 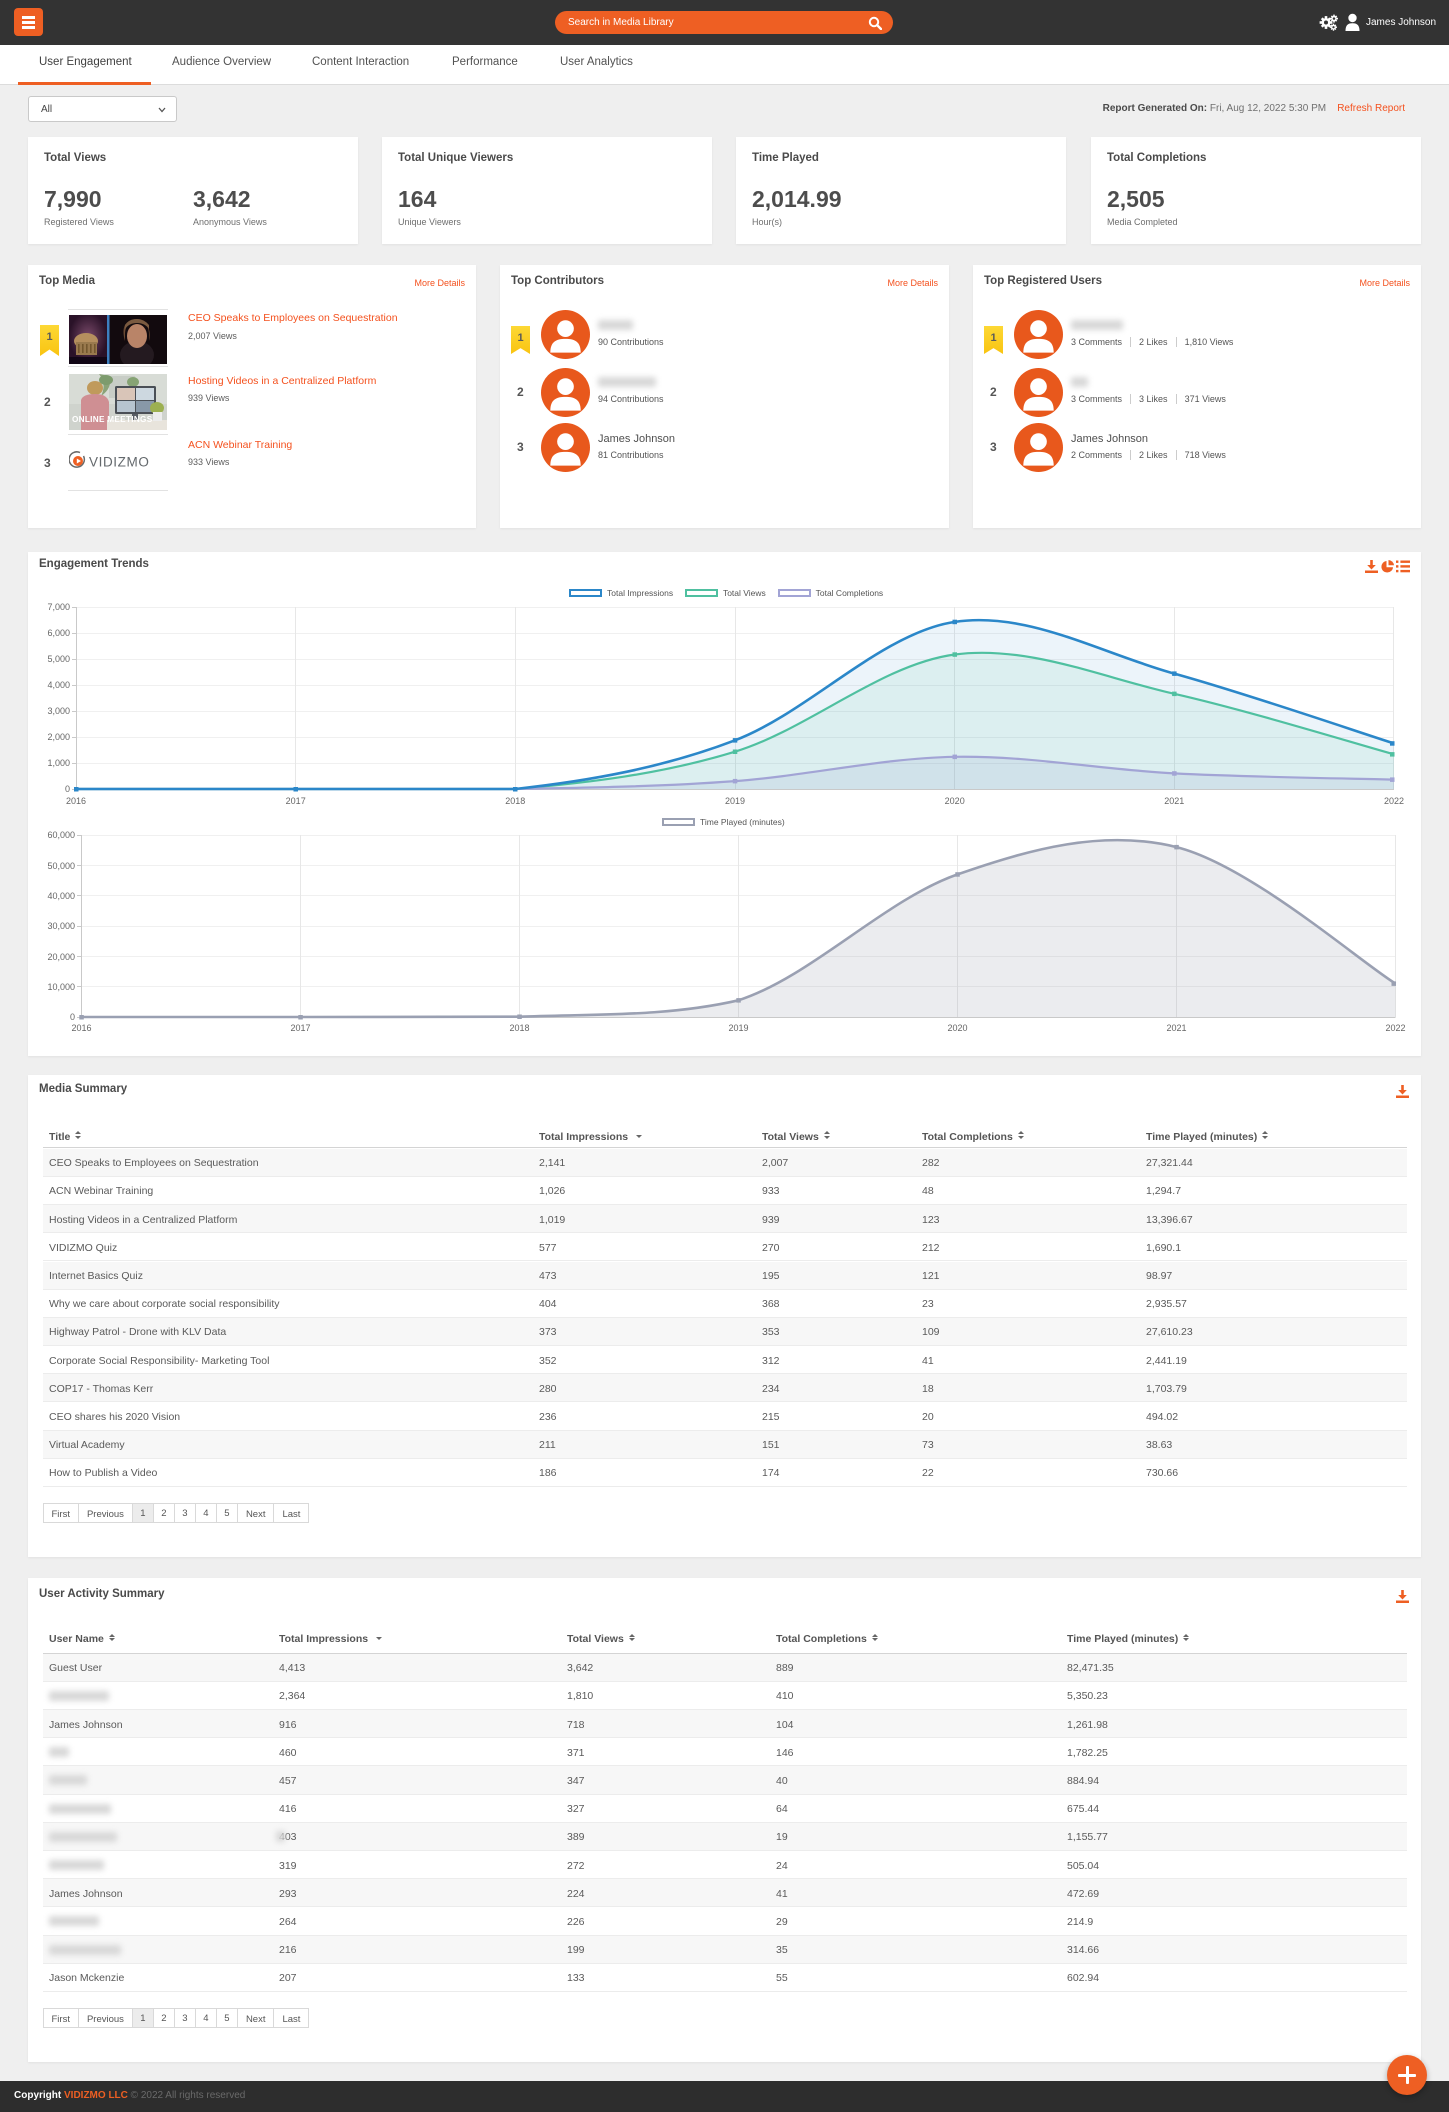 I want to click on svg-text: VIDIZMO, so click(x=119, y=462).